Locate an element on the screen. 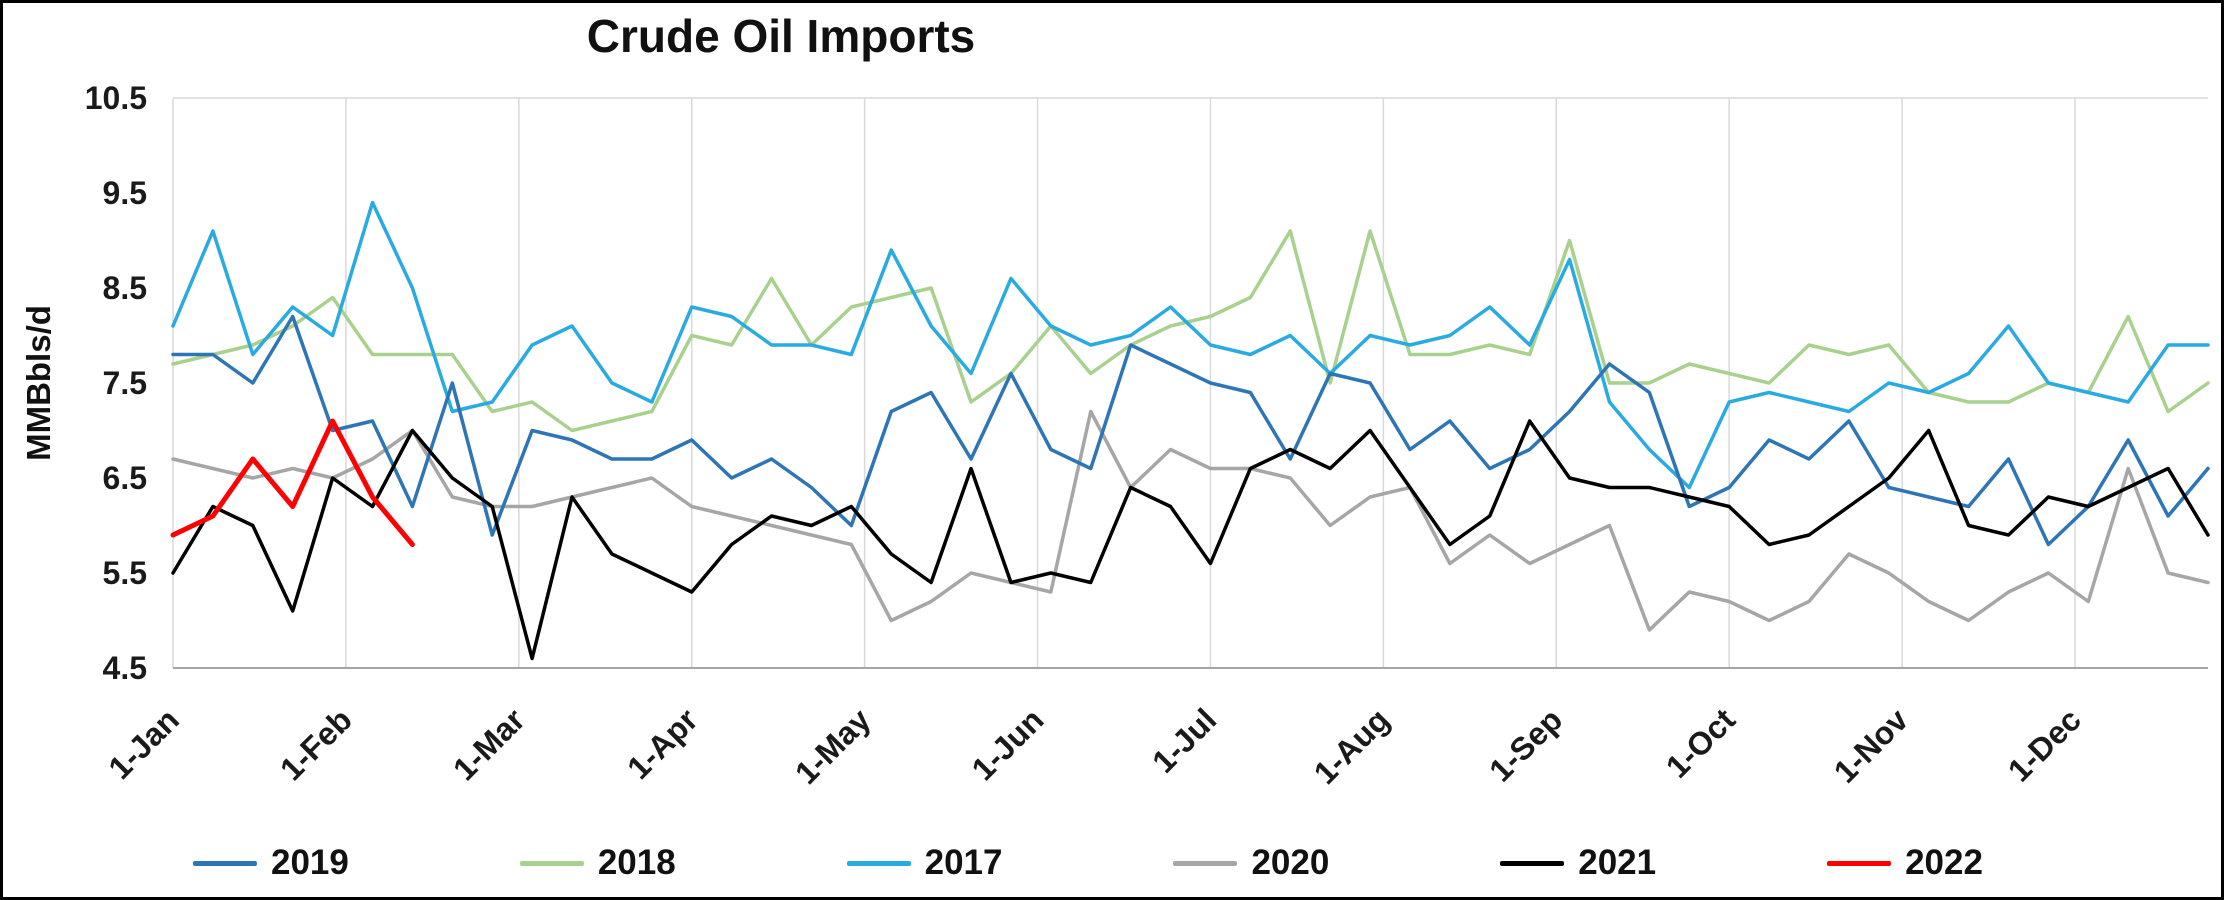 This screenshot has height=900, width=2224. legend-label-2021: 2021 is located at coordinates (1617, 862).